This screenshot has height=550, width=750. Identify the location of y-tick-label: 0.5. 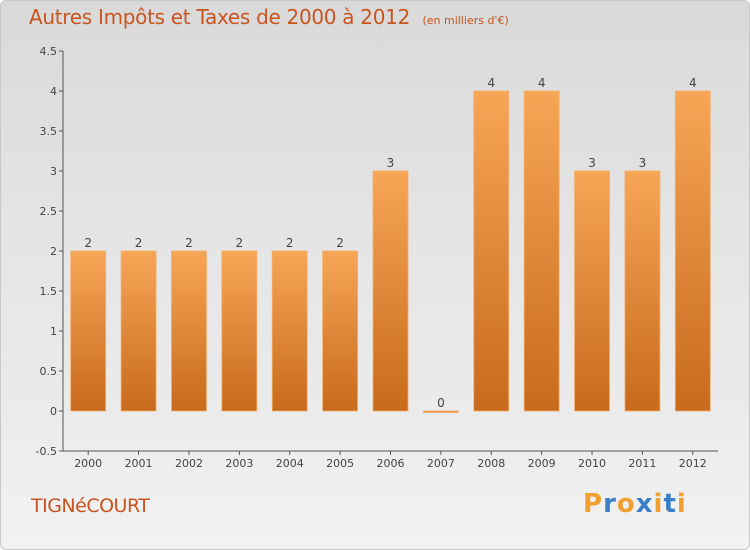
(49, 371).